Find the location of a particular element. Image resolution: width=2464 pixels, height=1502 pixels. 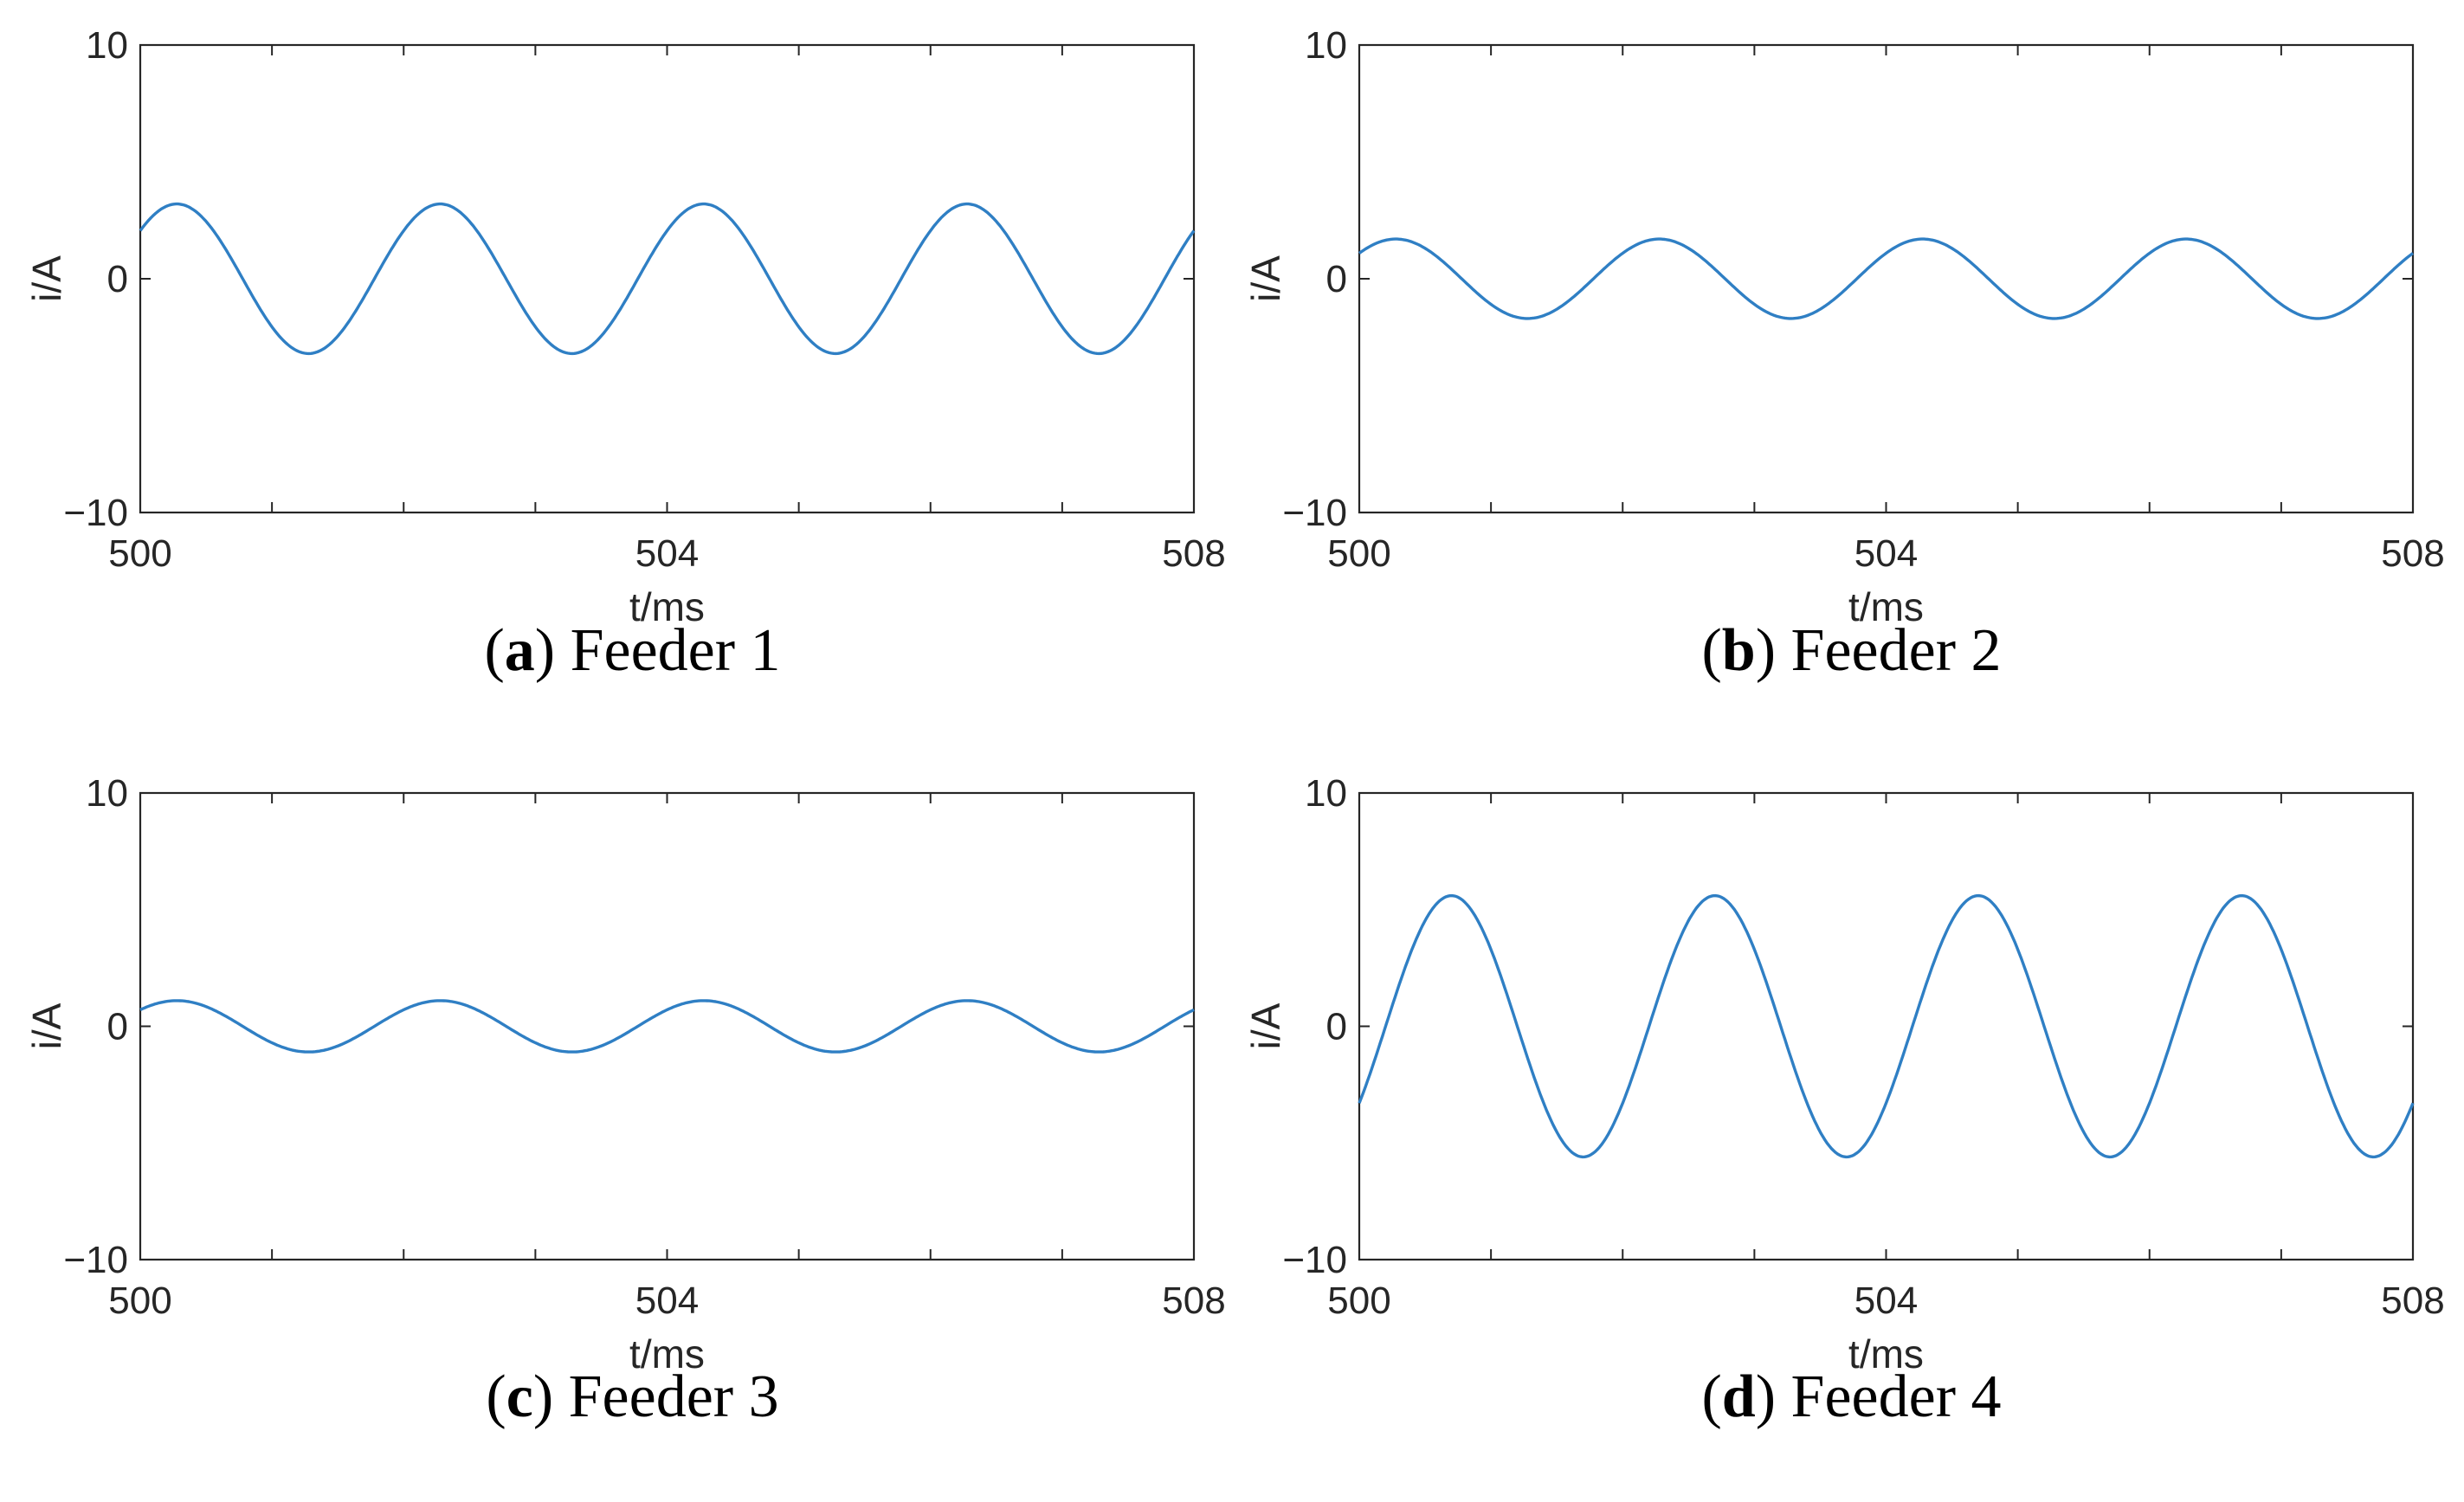

caption-letter: a is located at coordinates (519, 650).